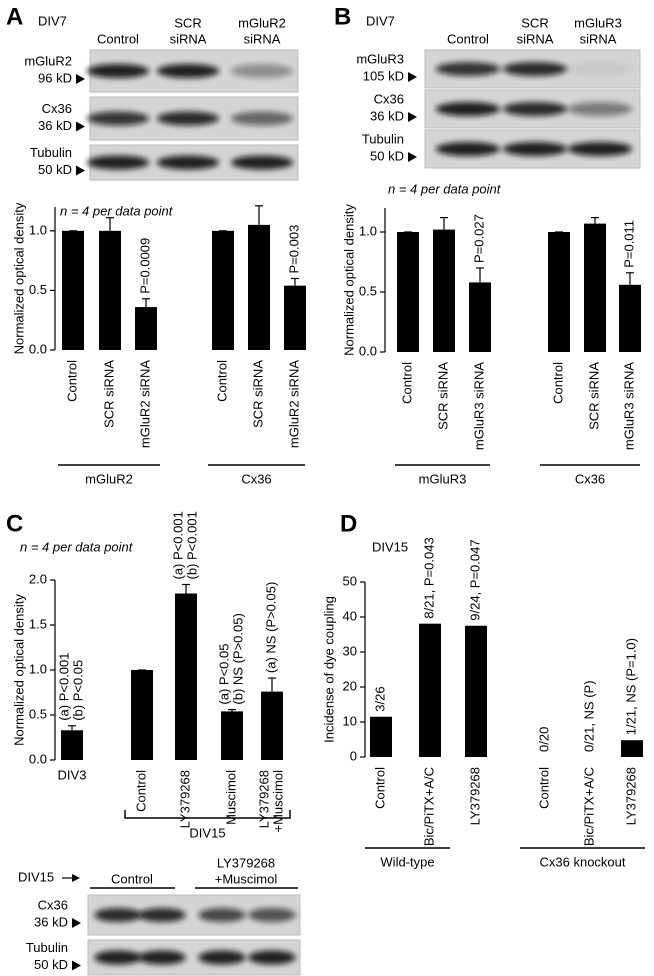  I want to click on y-tick-label: 1.5, so click(38, 623).